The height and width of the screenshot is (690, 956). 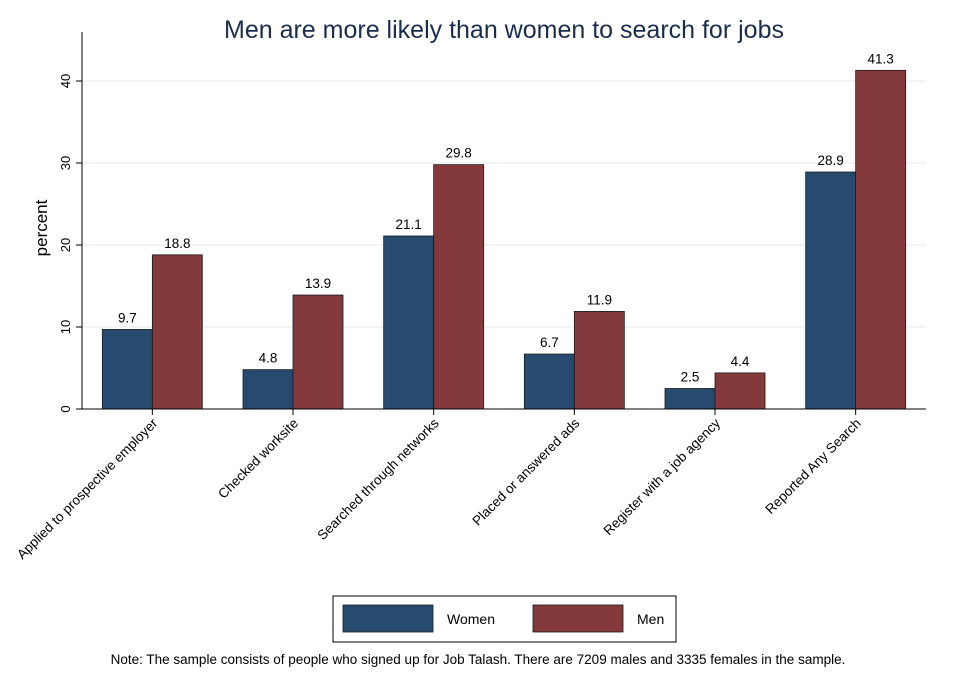 What do you see at coordinates (881, 58) in the screenshot?
I see `data-label: 41.3` at bounding box center [881, 58].